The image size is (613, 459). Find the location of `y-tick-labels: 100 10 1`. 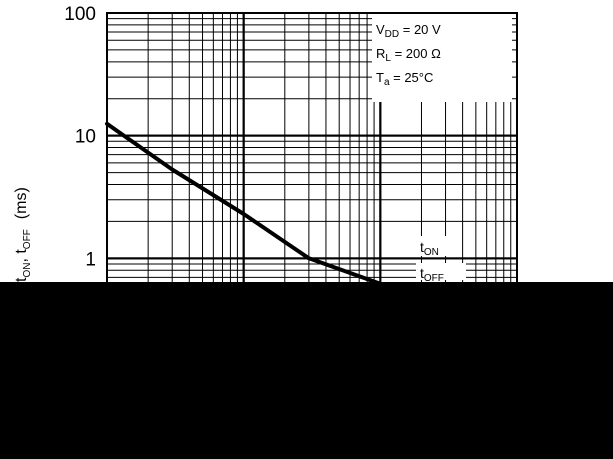

y-tick-labels: 100 10 1 is located at coordinates (80, 137).